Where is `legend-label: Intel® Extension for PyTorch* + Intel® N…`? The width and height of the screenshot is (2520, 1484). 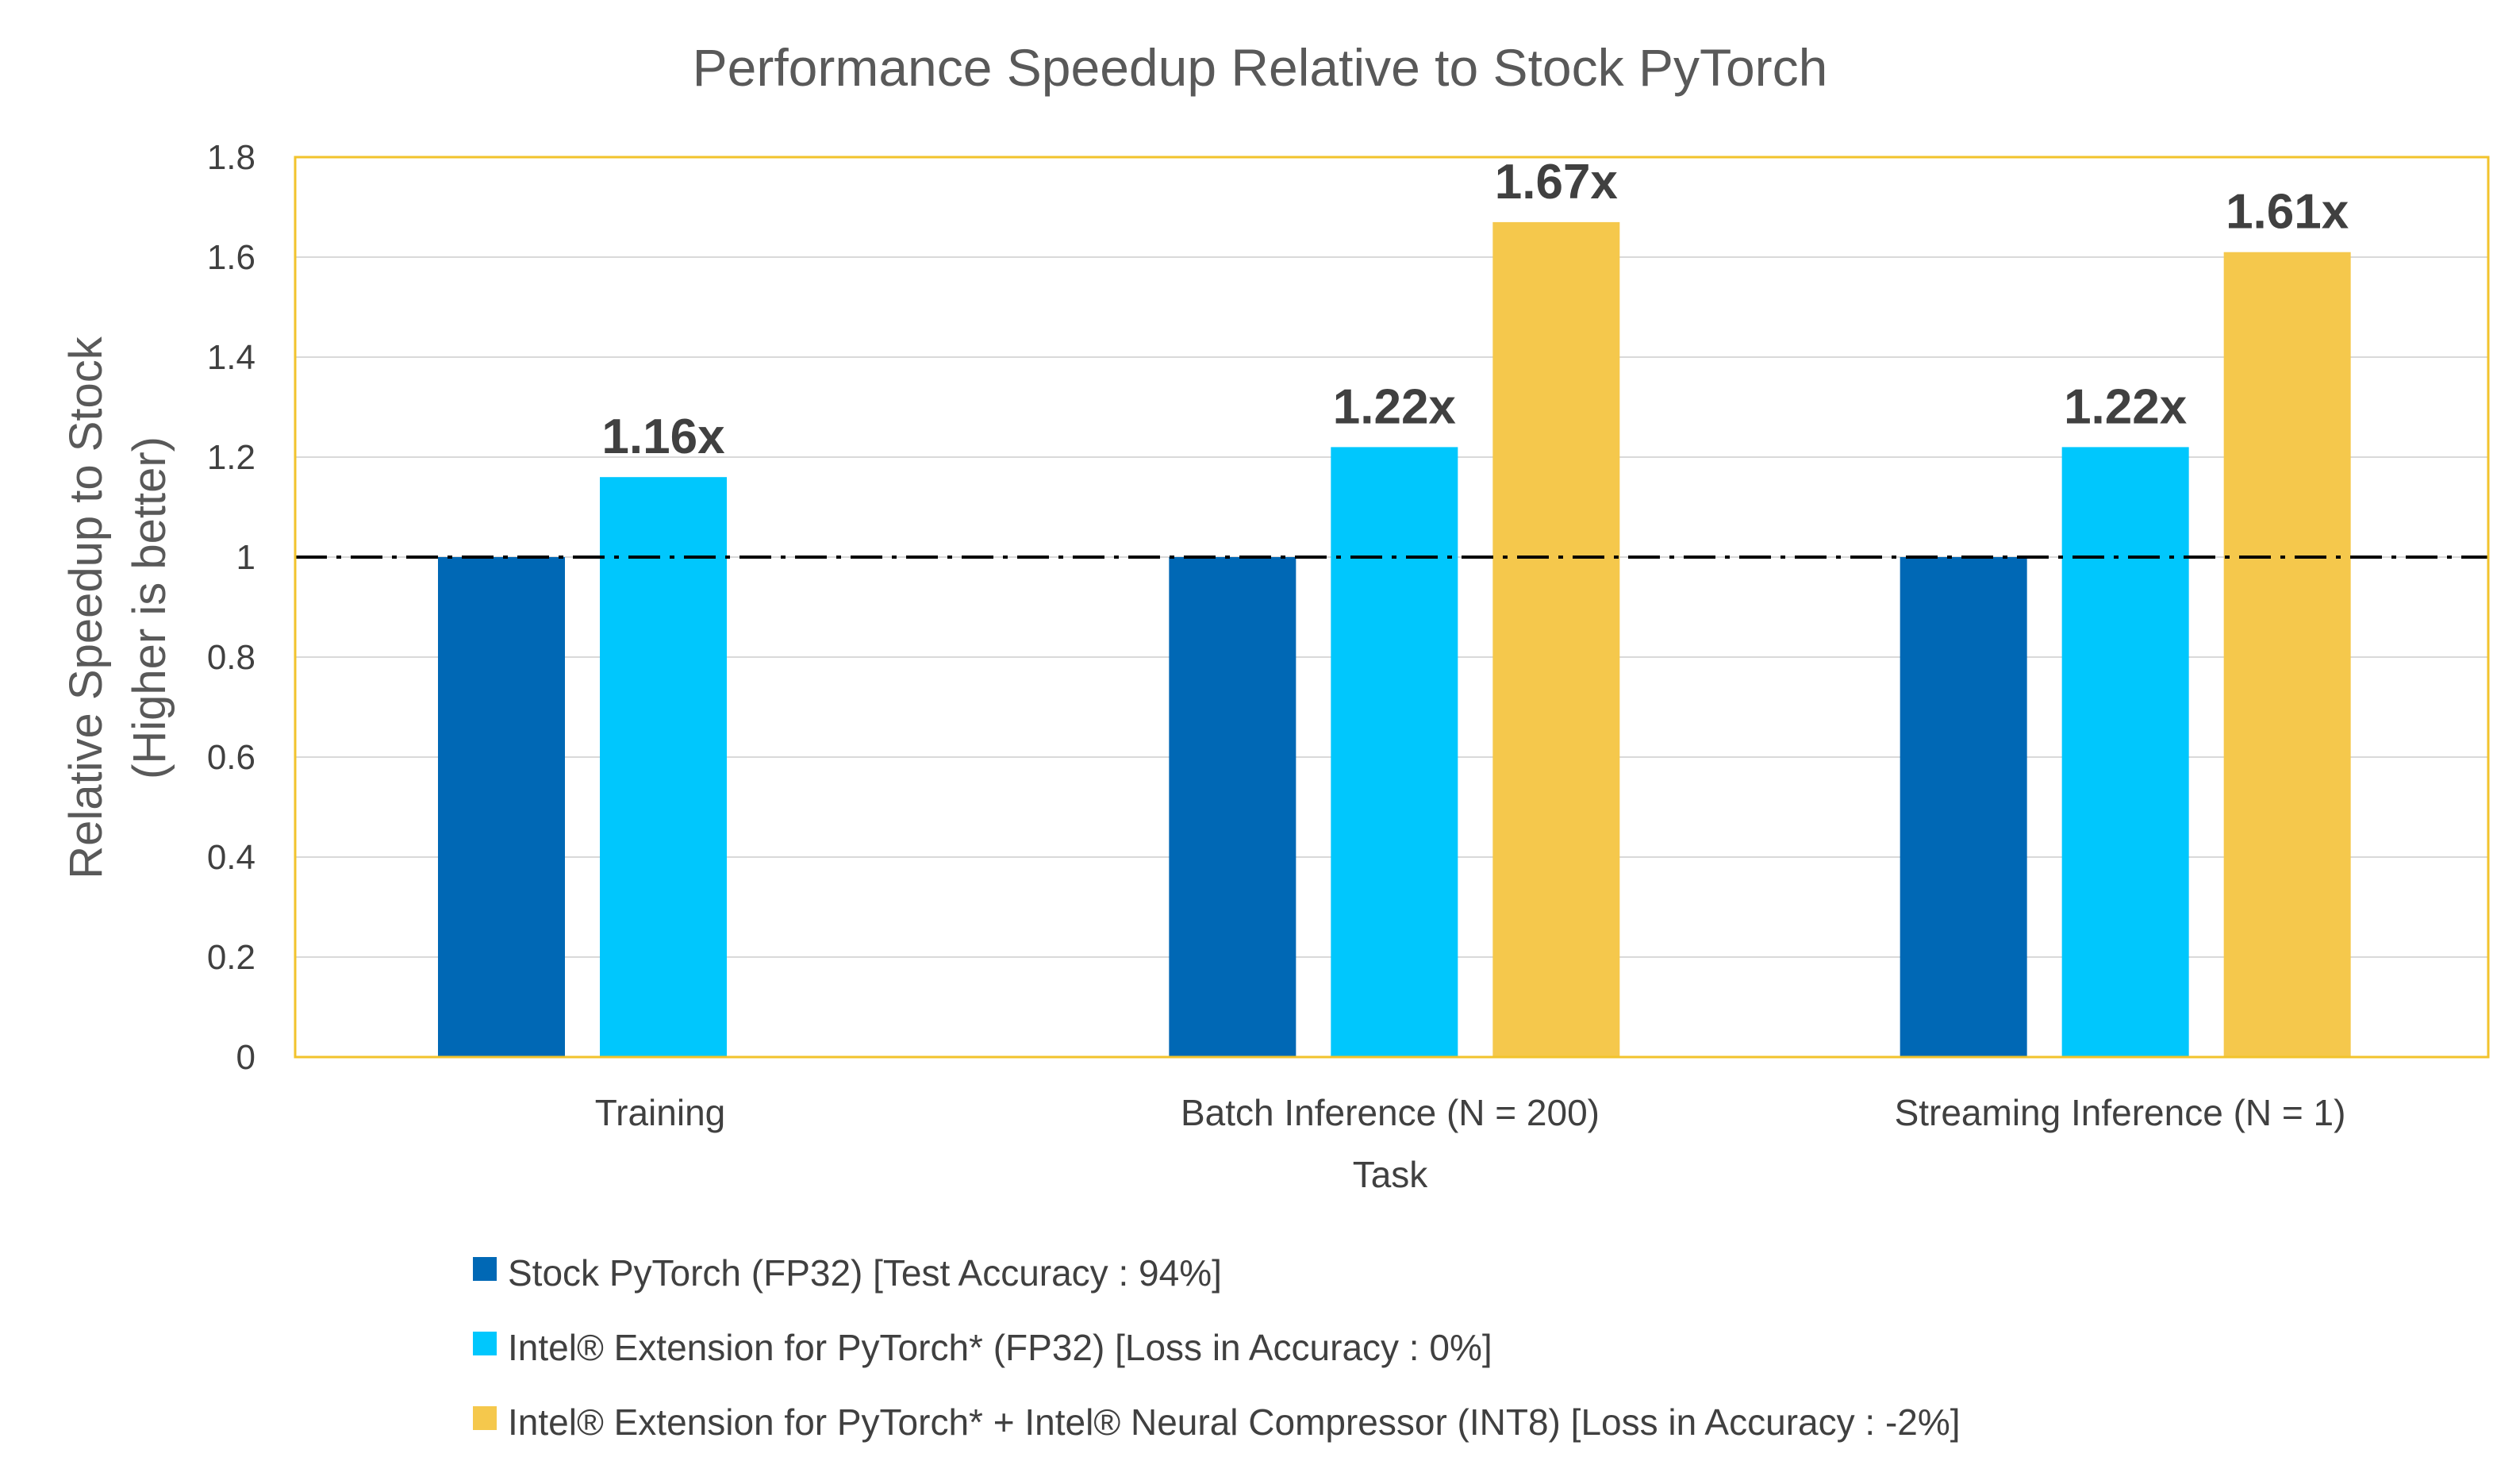 legend-label: Intel® Extension for PyTorch* + Intel® N… is located at coordinates (1234, 1422).